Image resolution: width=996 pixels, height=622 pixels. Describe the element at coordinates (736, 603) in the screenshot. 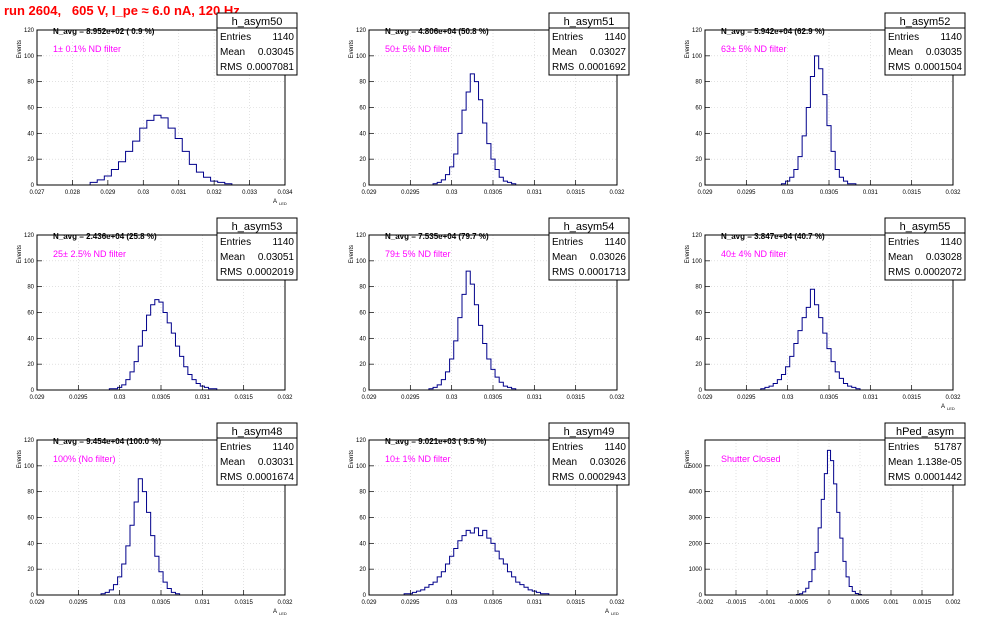

I see `x-tick-label: -0.0015` at that location.